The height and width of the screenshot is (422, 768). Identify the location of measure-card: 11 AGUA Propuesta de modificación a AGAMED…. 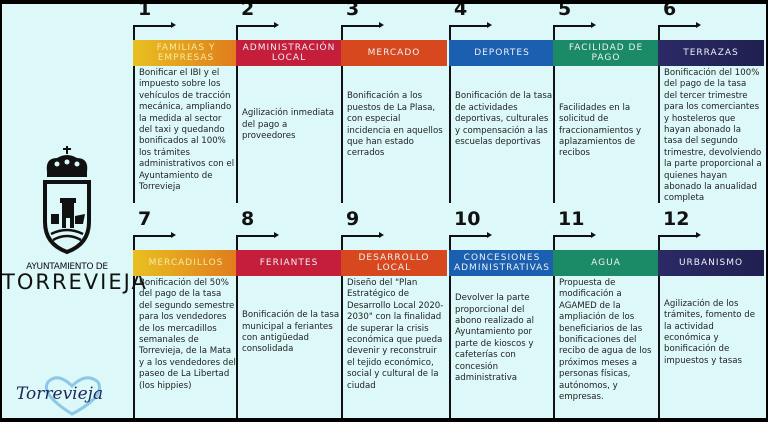
(606, 313).